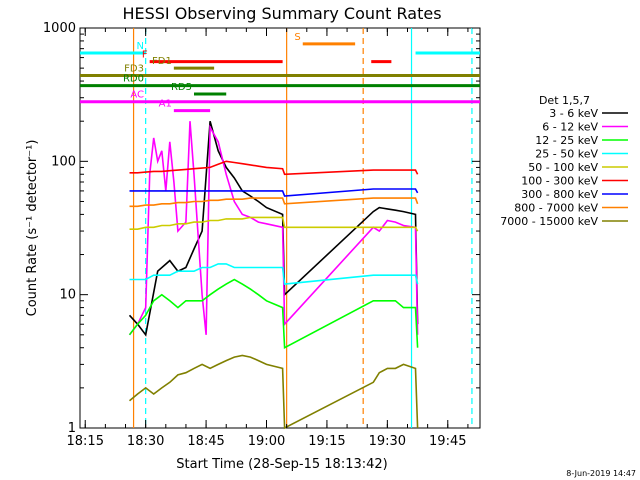 This screenshot has height=480, width=640. Describe the element at coordinates (297, 37) in the screenshot. I see `flag-label: S` at that location.